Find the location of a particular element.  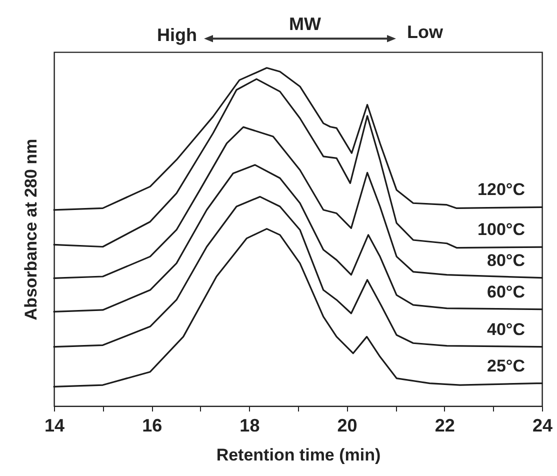

x-axis-title: Retention time (min) is located at coordinates (298, 455).